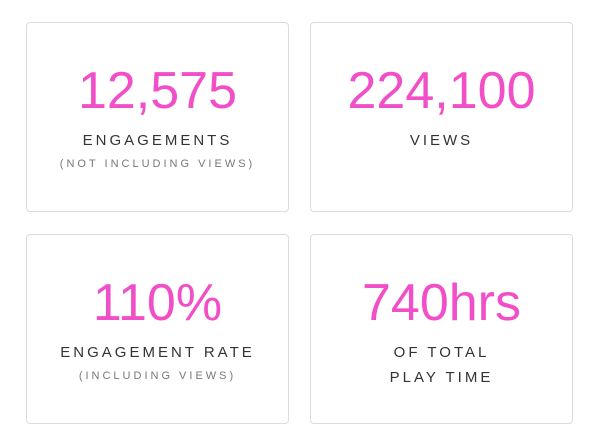 The height and width of the screenshot is (448, 600). I want to click on stat-label: OF TOTAL, so click(441, 352).